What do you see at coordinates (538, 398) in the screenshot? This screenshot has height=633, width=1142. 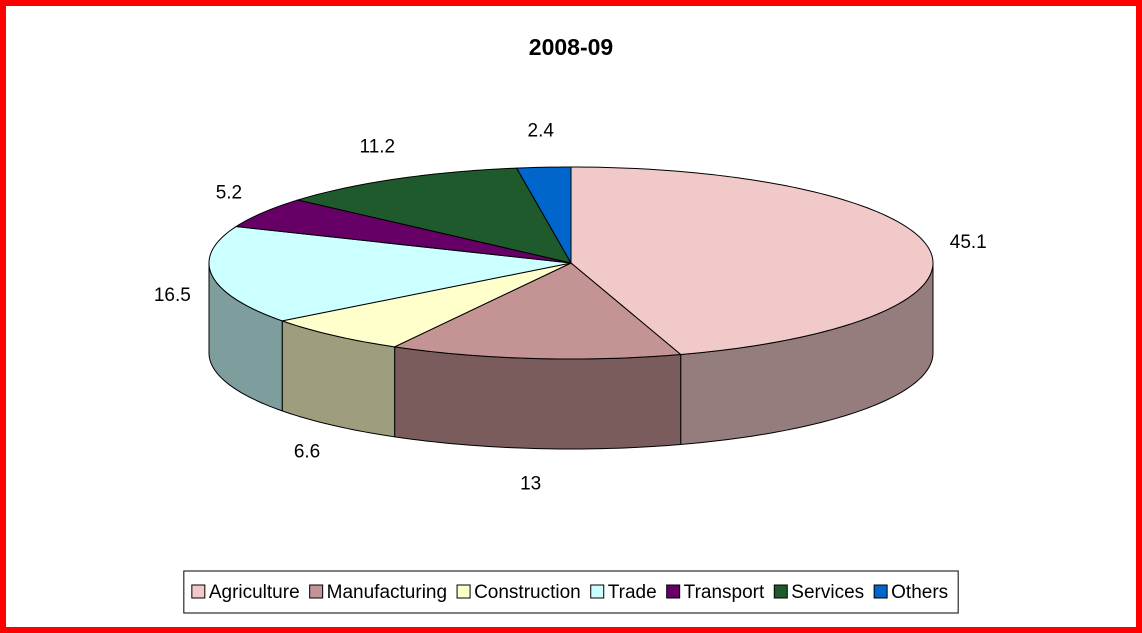 I see `pie-side` at bounding box center [538, 398].